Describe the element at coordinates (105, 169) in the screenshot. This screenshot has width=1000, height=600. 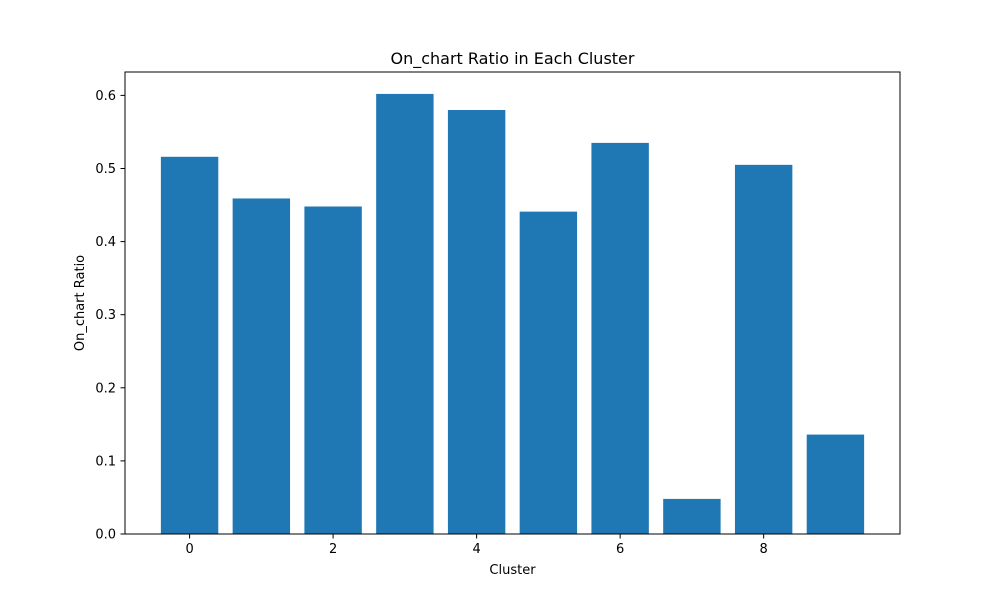
I see `y-tick-label: 0.5` at that location.